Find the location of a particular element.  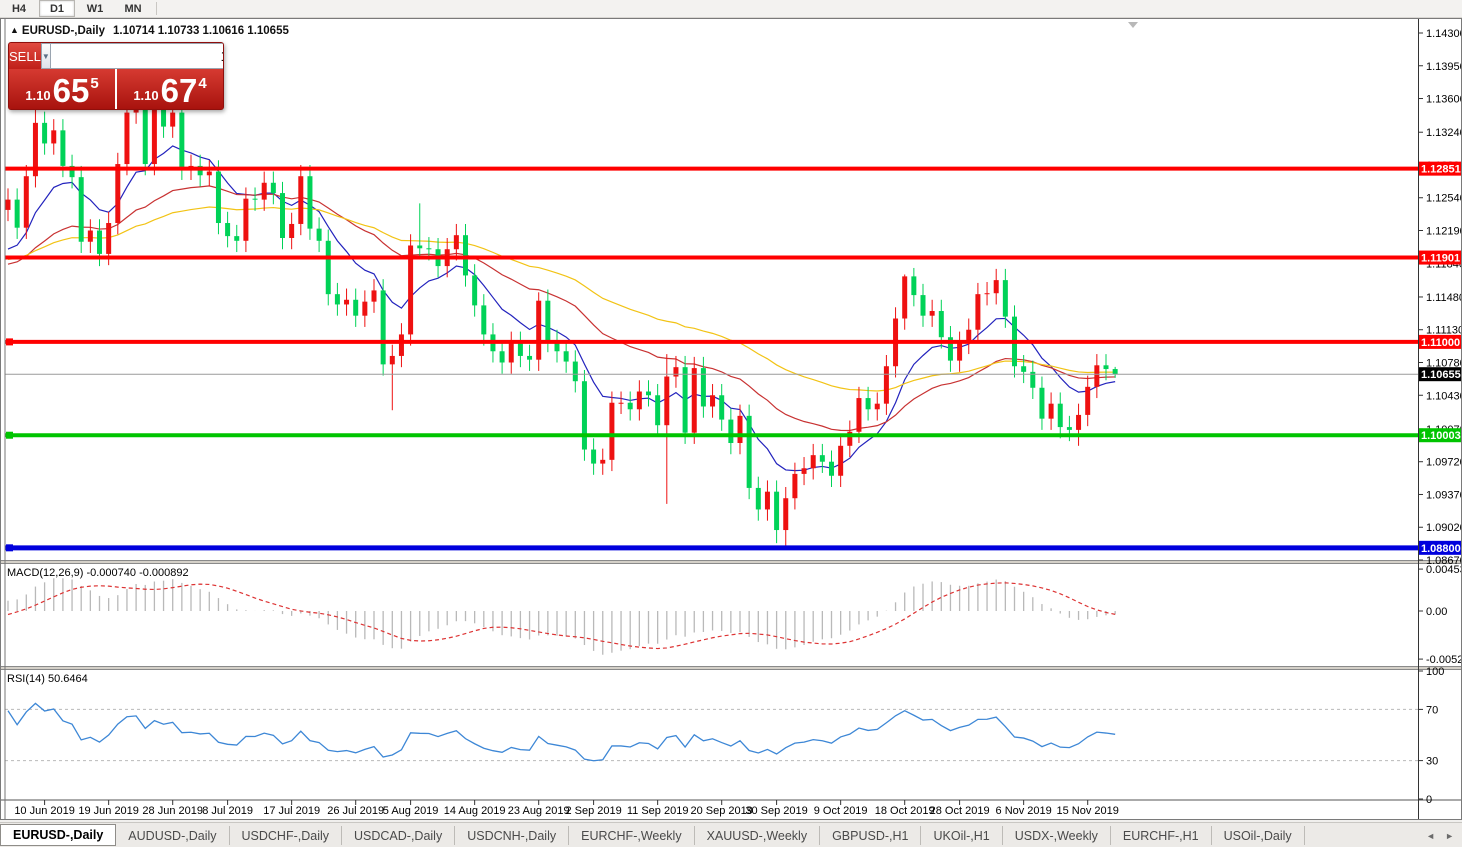

macd-panel is located at coordinates (561, 616).